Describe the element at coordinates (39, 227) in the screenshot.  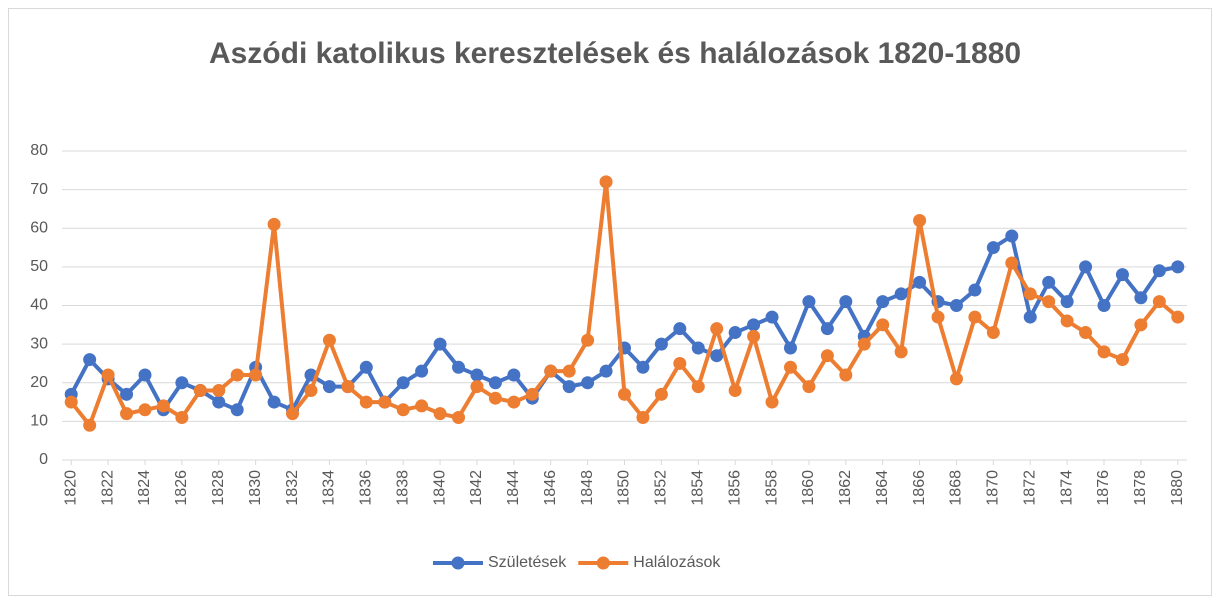
I see `y-tick-label: 60` at that location.